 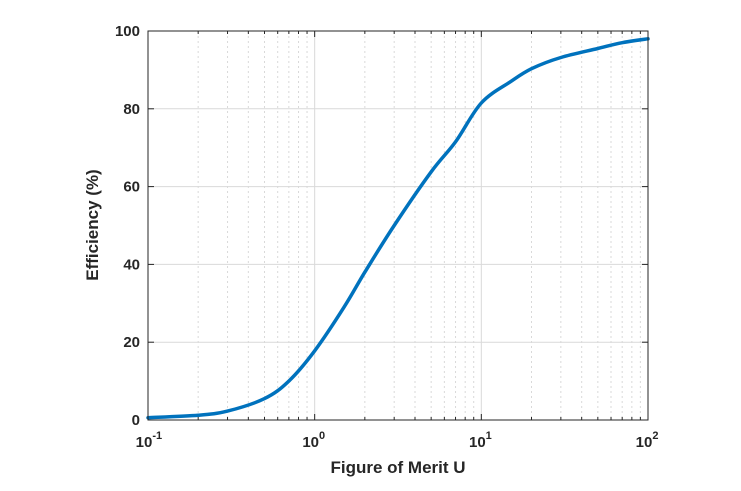 I want to click on y-tick-label: 80, so click(x=131, y=109).